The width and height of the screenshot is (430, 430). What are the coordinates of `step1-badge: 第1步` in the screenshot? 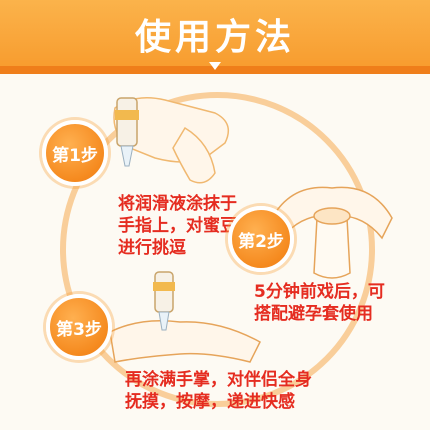 It's located at (75, 153).